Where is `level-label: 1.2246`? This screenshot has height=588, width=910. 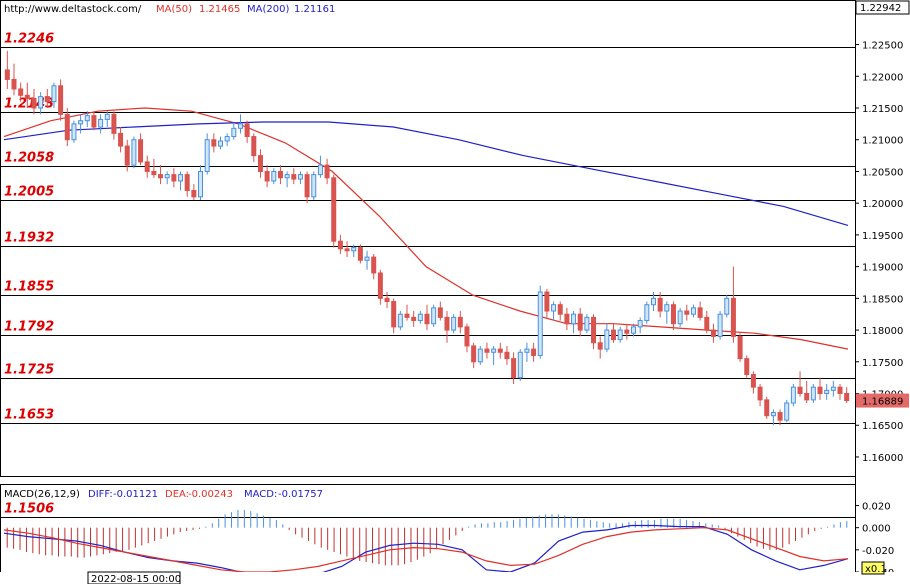
level-label: 1.2246 is located at coordinates (29, 39).